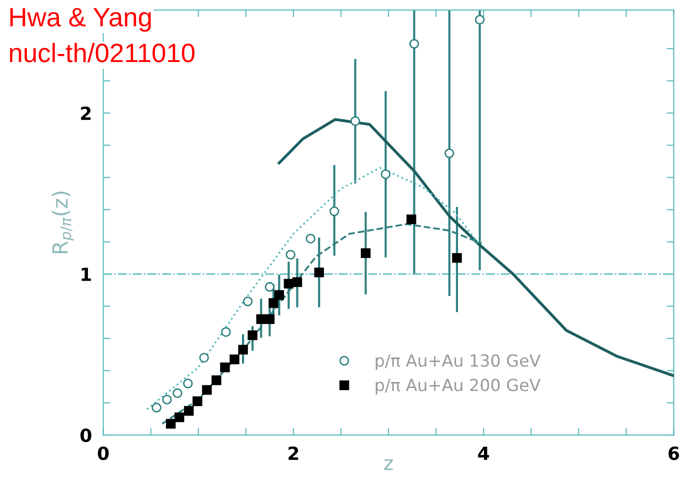  I want to click on y-axis-title: R$_{p/π}$(z), so click(63, 223).